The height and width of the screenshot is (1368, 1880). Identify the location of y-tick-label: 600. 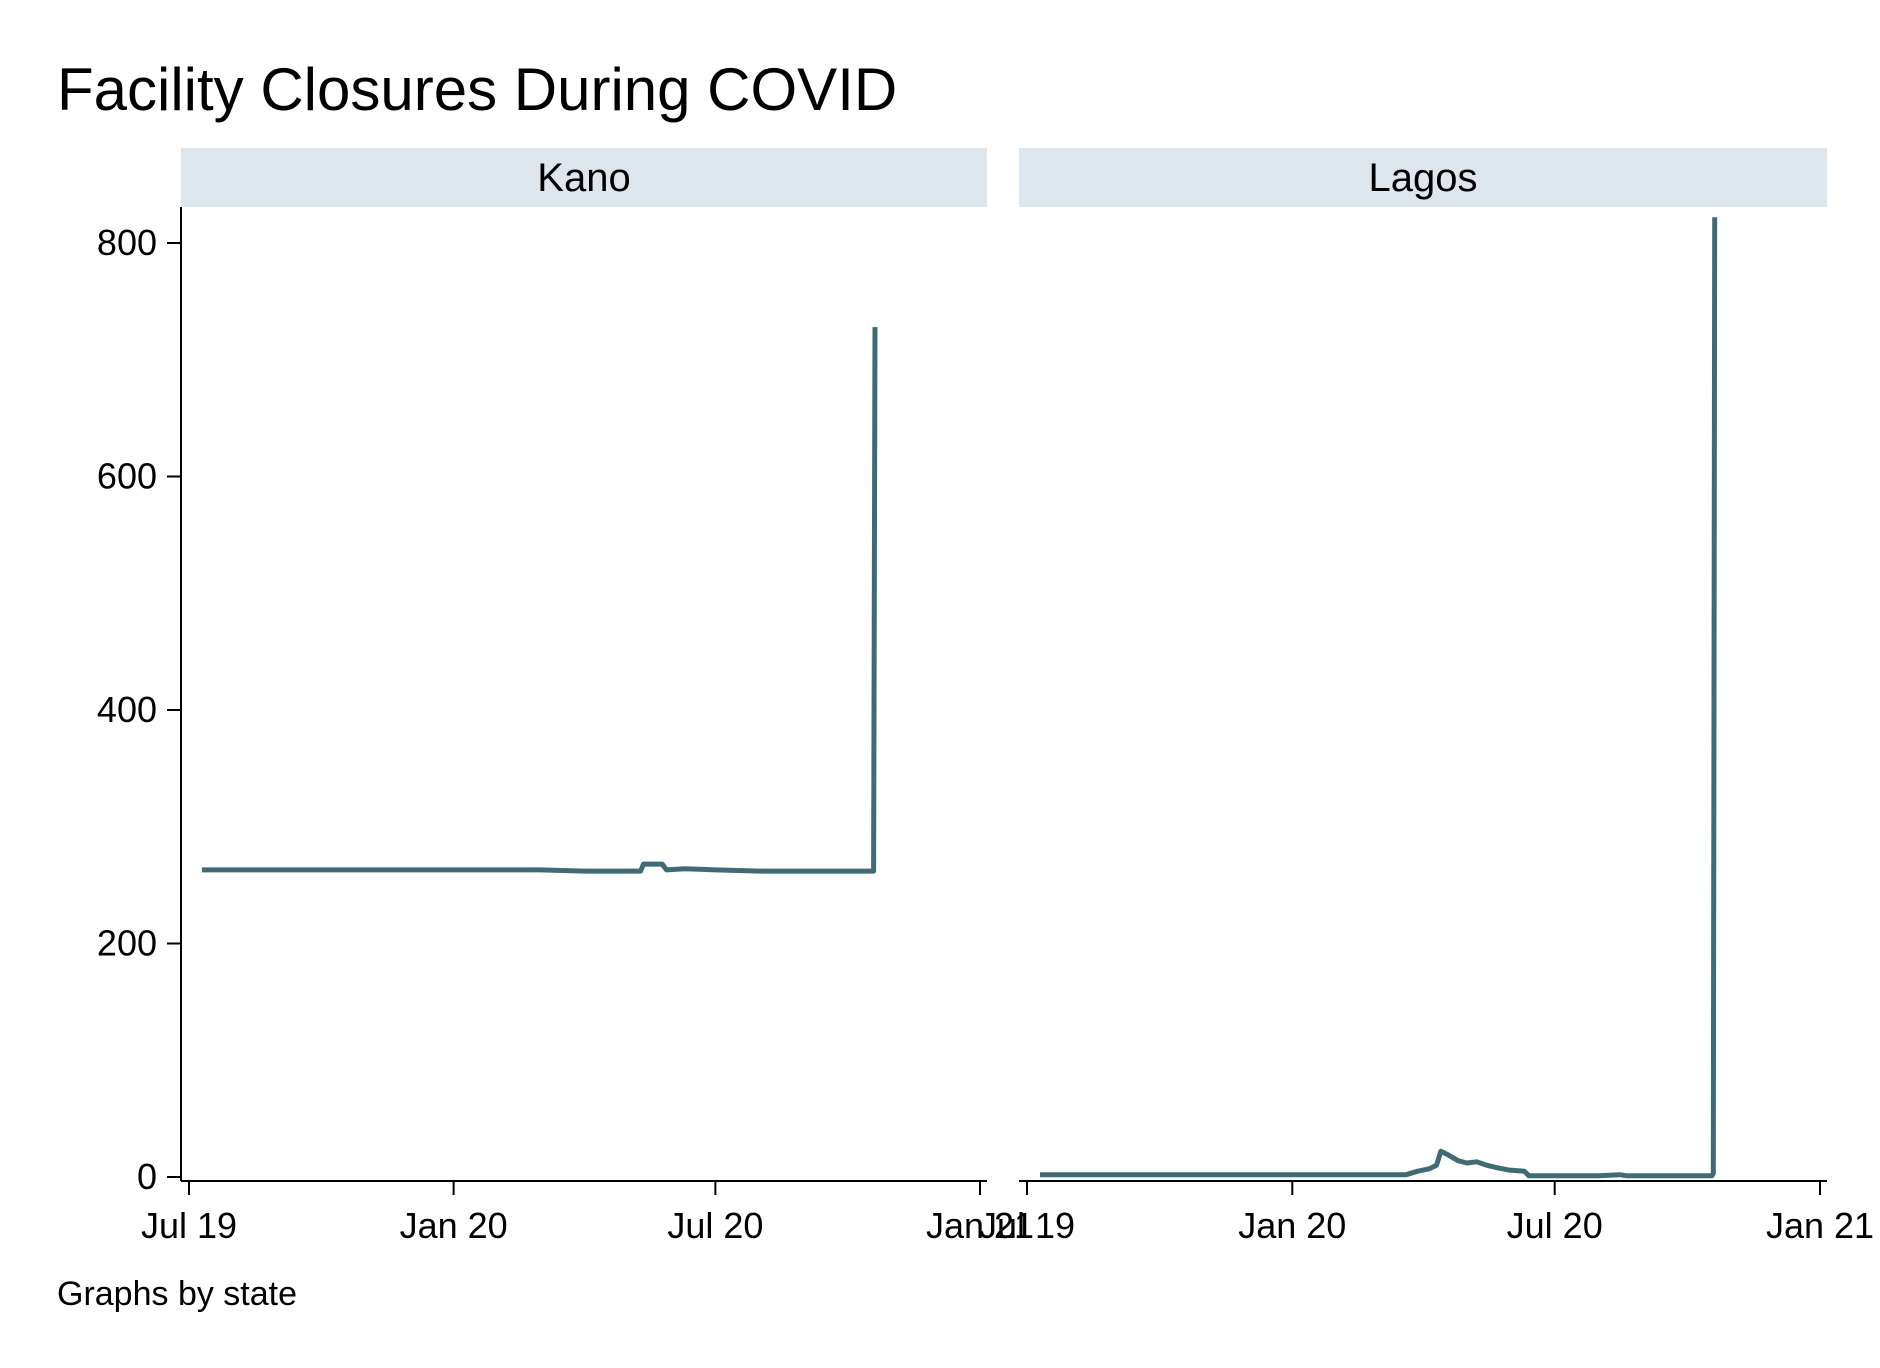
(127, 476).